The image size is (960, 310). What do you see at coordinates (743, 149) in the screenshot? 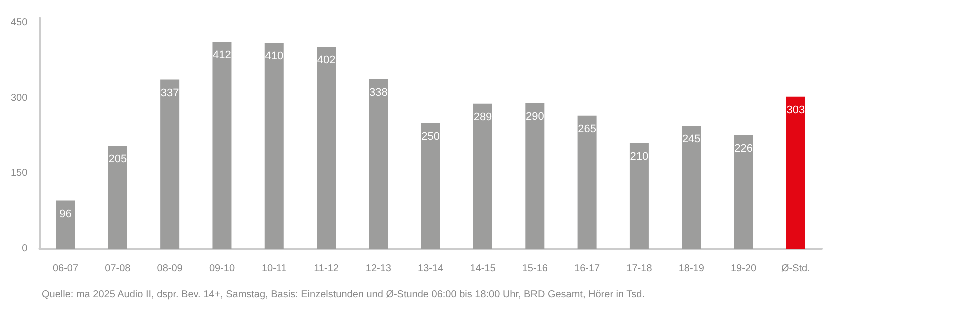
I see `data-label: 226` at bounding box center [743, 149].